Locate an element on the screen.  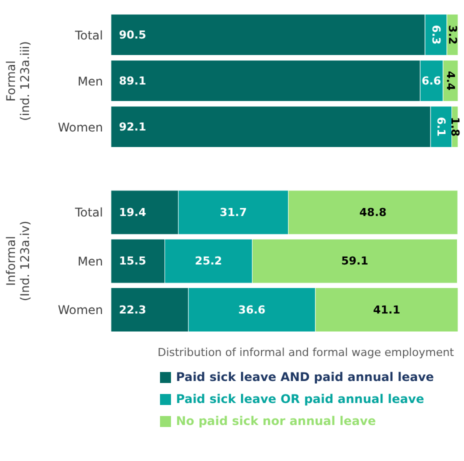
data-label: 36.6 is located at coordinates (252, 309).